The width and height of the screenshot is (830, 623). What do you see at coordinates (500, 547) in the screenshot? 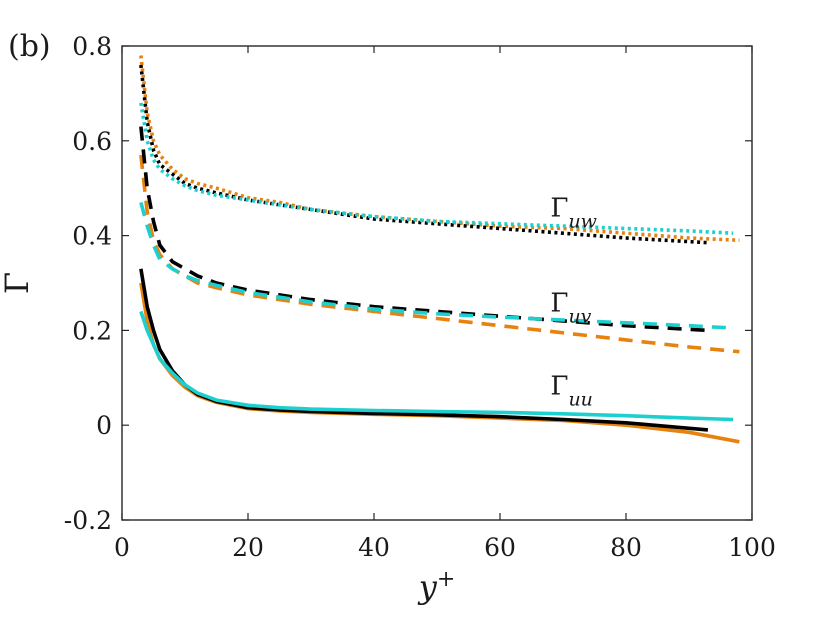
I see `x-tick-label: 60` at bounding box center [500, 547].